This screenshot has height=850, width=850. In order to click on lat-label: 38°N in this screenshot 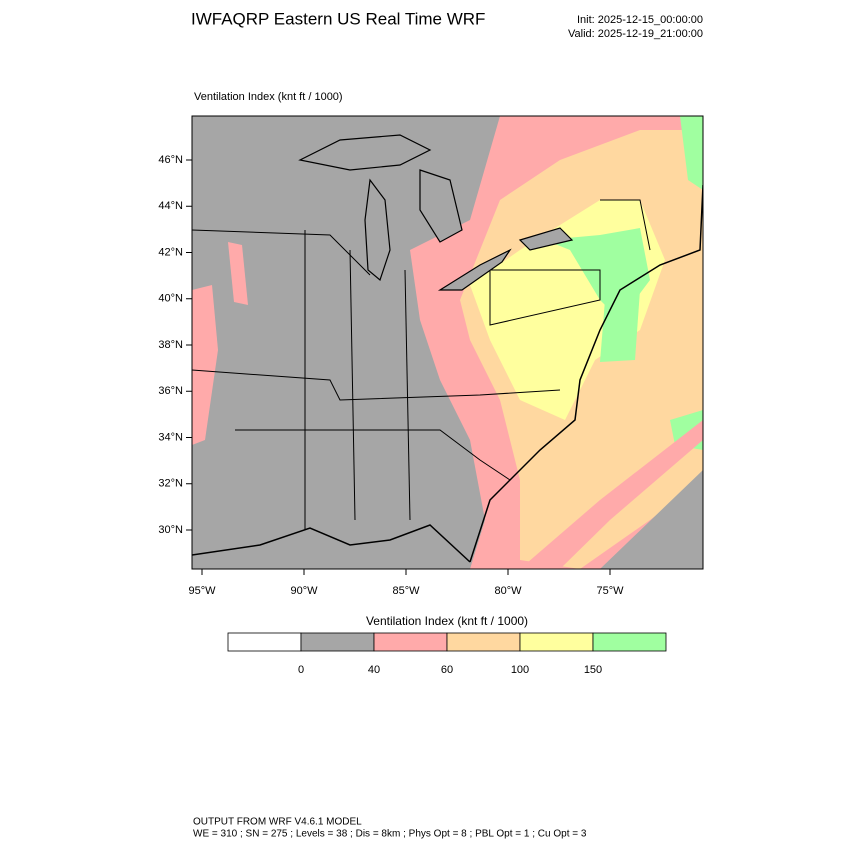, I will do `click(170, 345)`.